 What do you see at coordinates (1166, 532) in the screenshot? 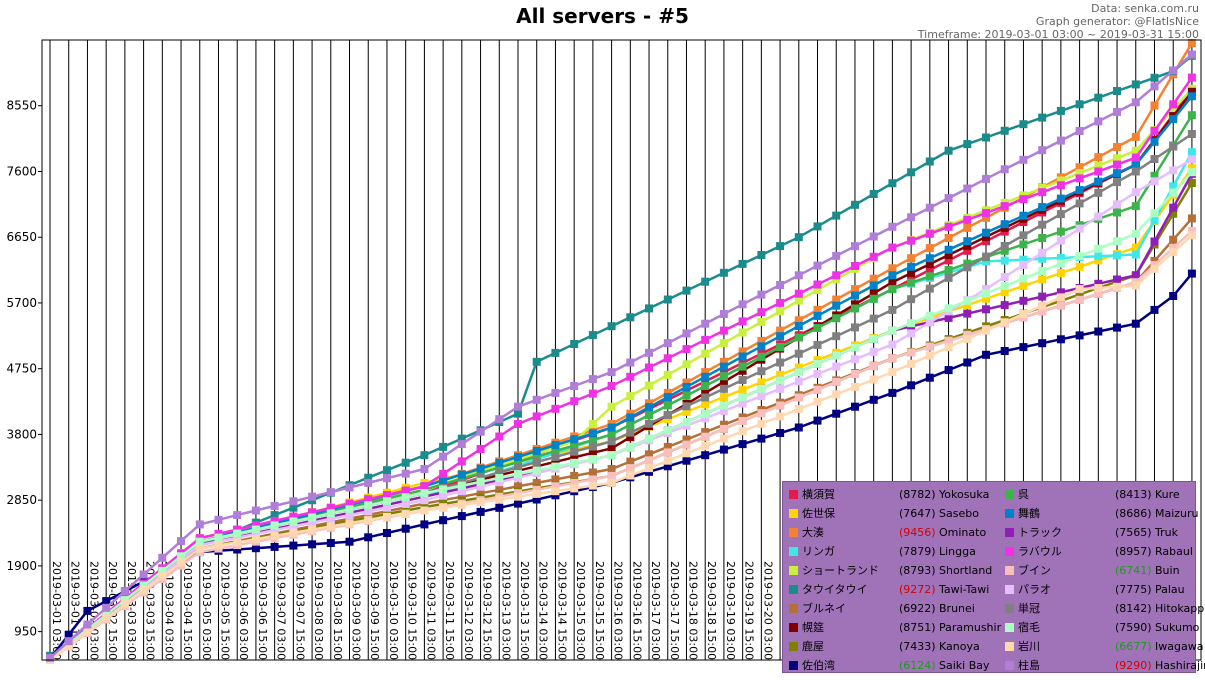
I see `legend-name-en: Truk` at bounding box center [1166, 532].